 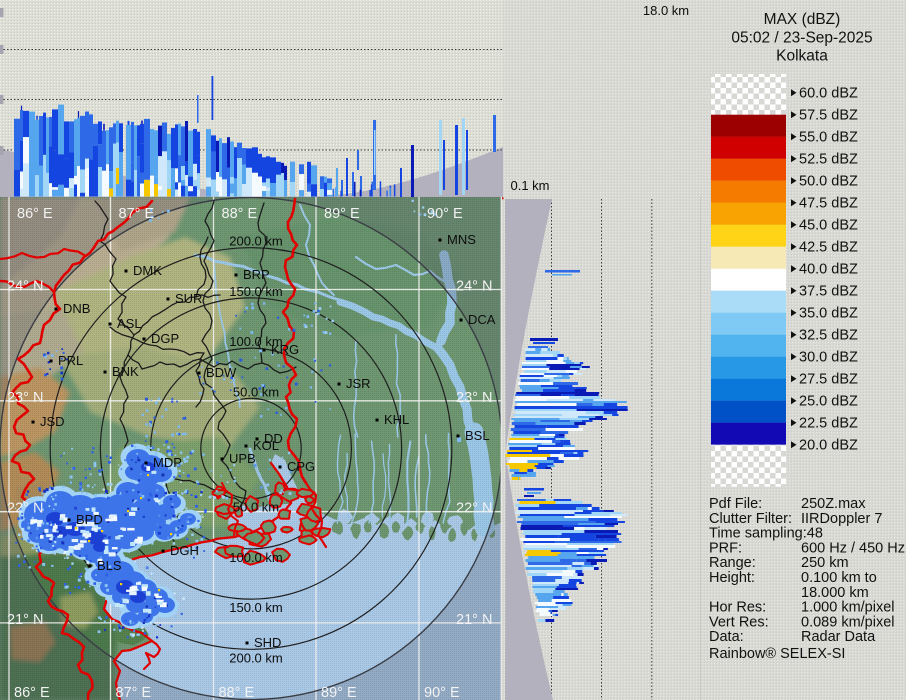 I want to click on svg-text: MDP, so click(x=167, y=462).